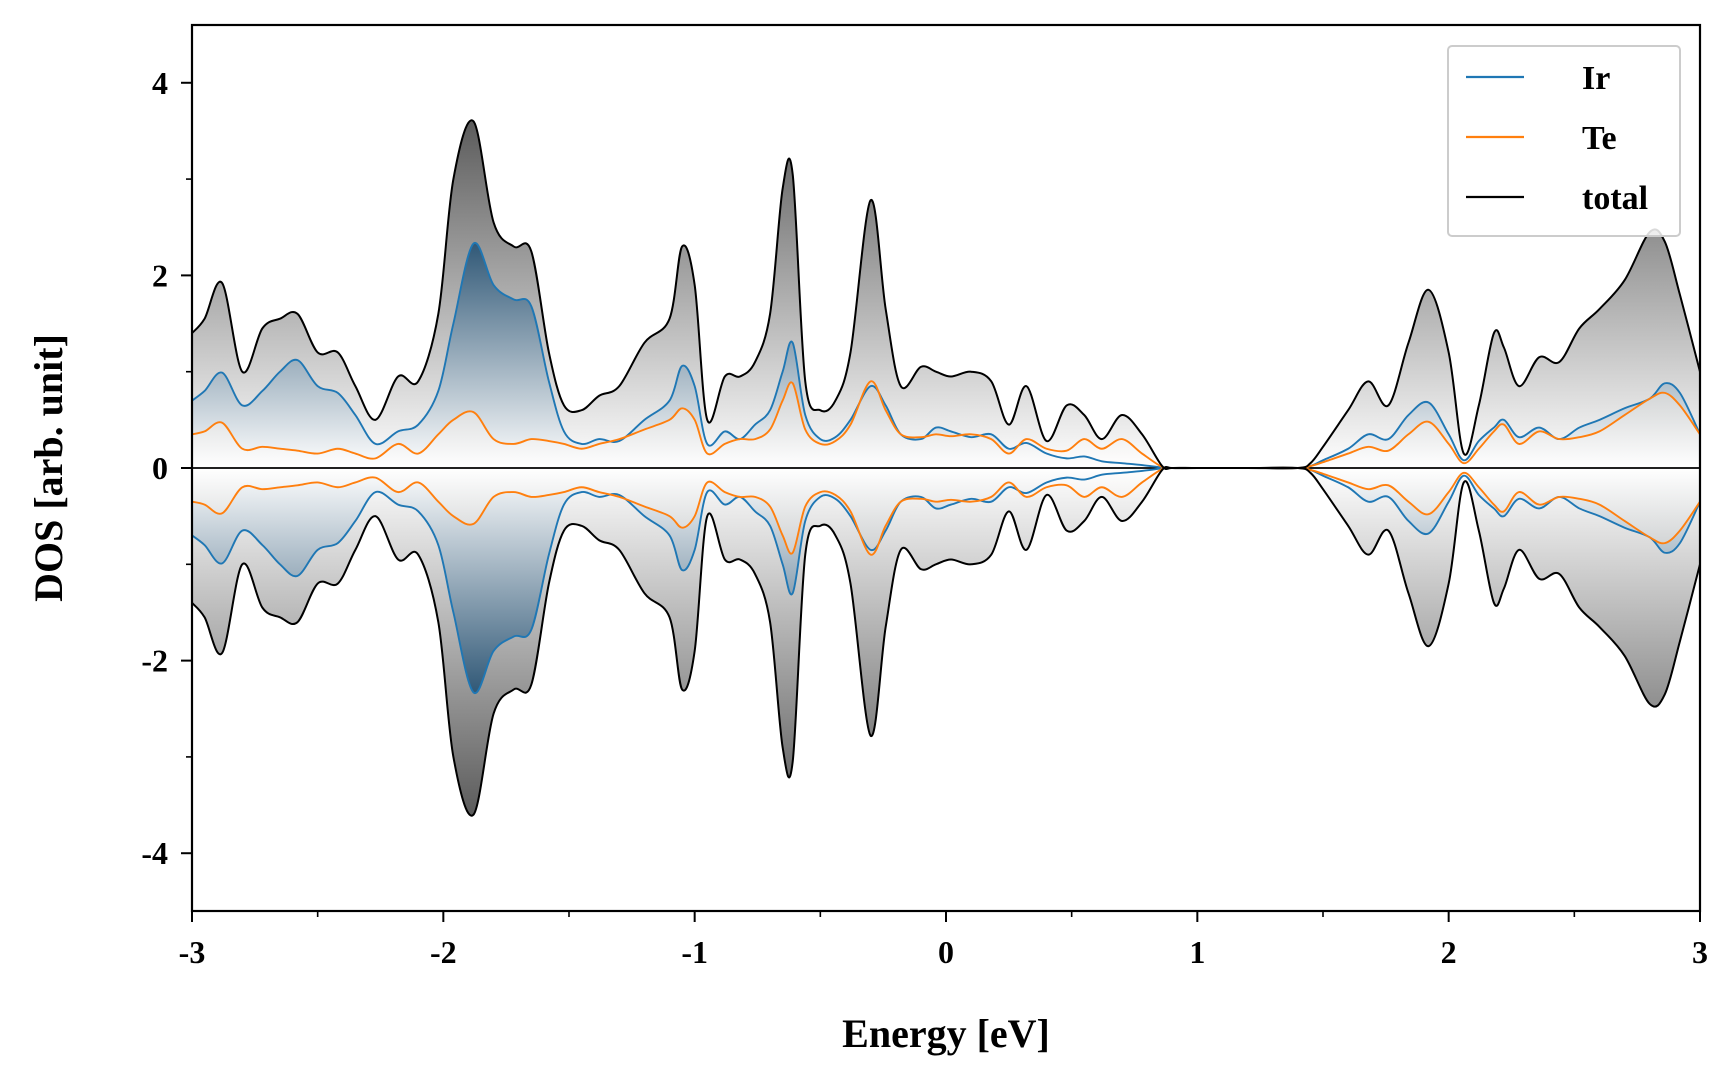 The height and width of the screenshot is (1085, 1728). I want to click on x-tick-label: -1, so click(694, 952).